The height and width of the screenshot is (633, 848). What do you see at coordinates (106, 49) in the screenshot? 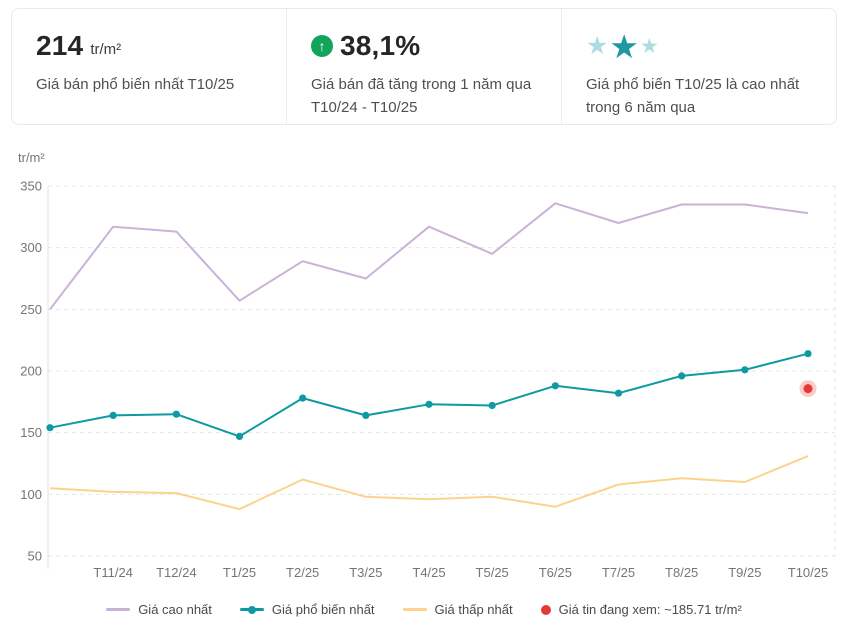
I see `common-price-unit: tr/m²` at bounding box center [106, 49].